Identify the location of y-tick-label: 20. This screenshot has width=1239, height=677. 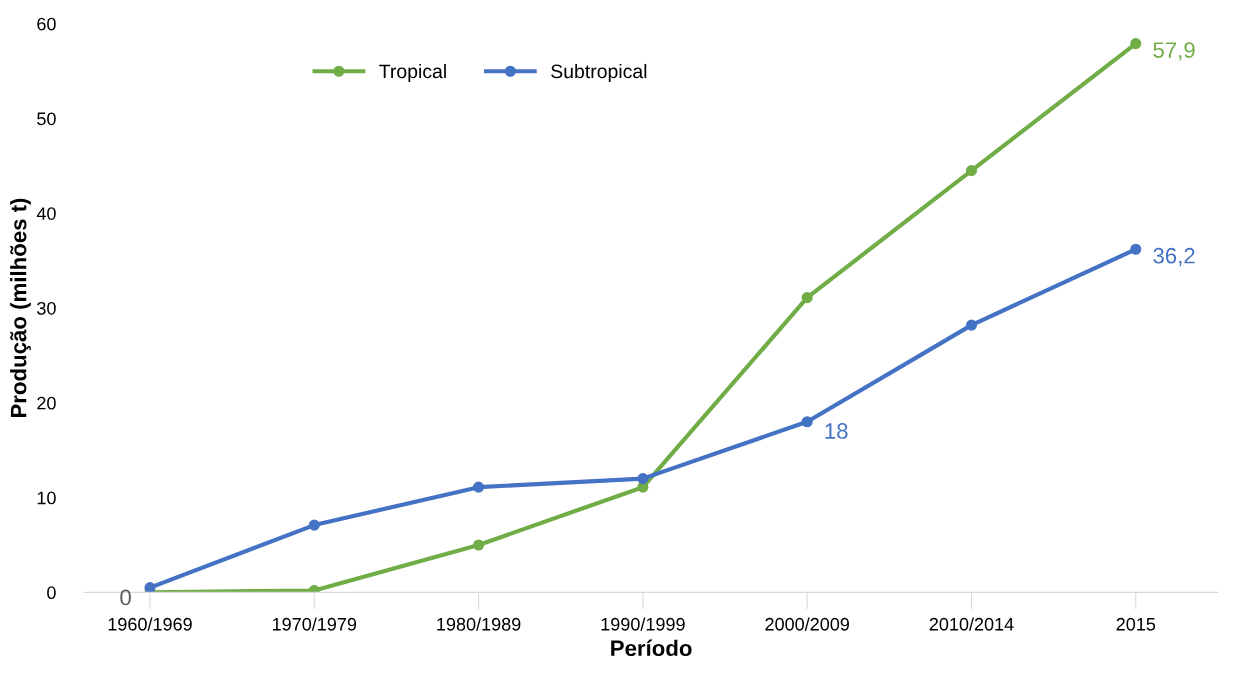
(46, 403).